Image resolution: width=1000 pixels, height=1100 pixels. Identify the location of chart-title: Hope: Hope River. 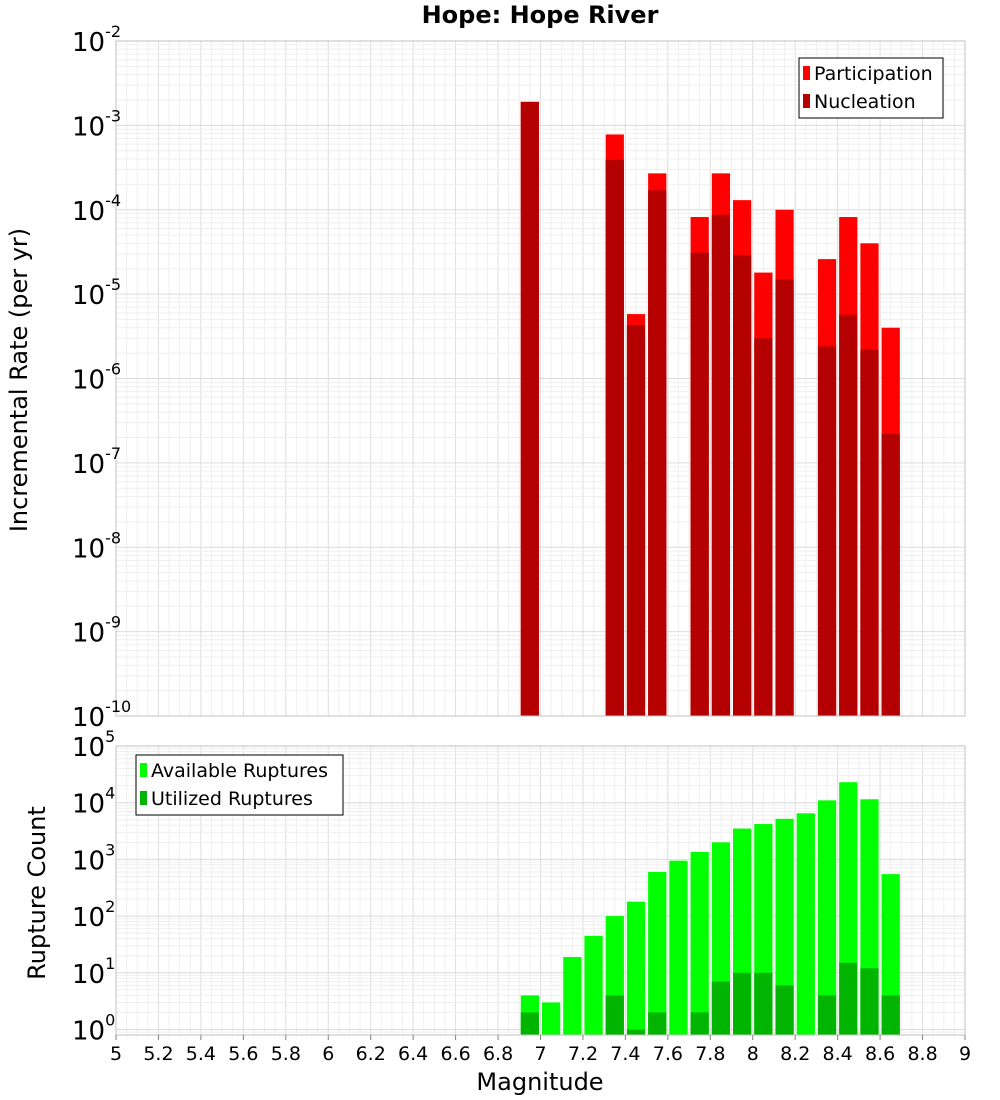
(540, 15).